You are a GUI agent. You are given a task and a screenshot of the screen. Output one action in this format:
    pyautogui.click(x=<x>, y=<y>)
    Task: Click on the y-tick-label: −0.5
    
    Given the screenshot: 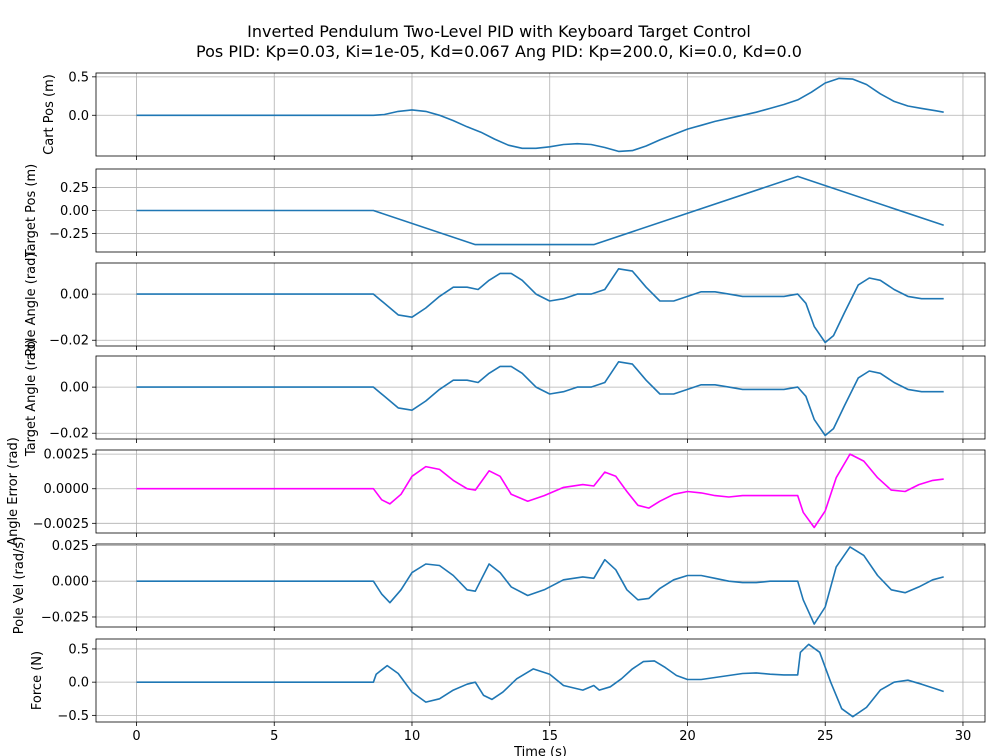 What is the action you would take?
    pyautogui.click(x=73, y=716)
    